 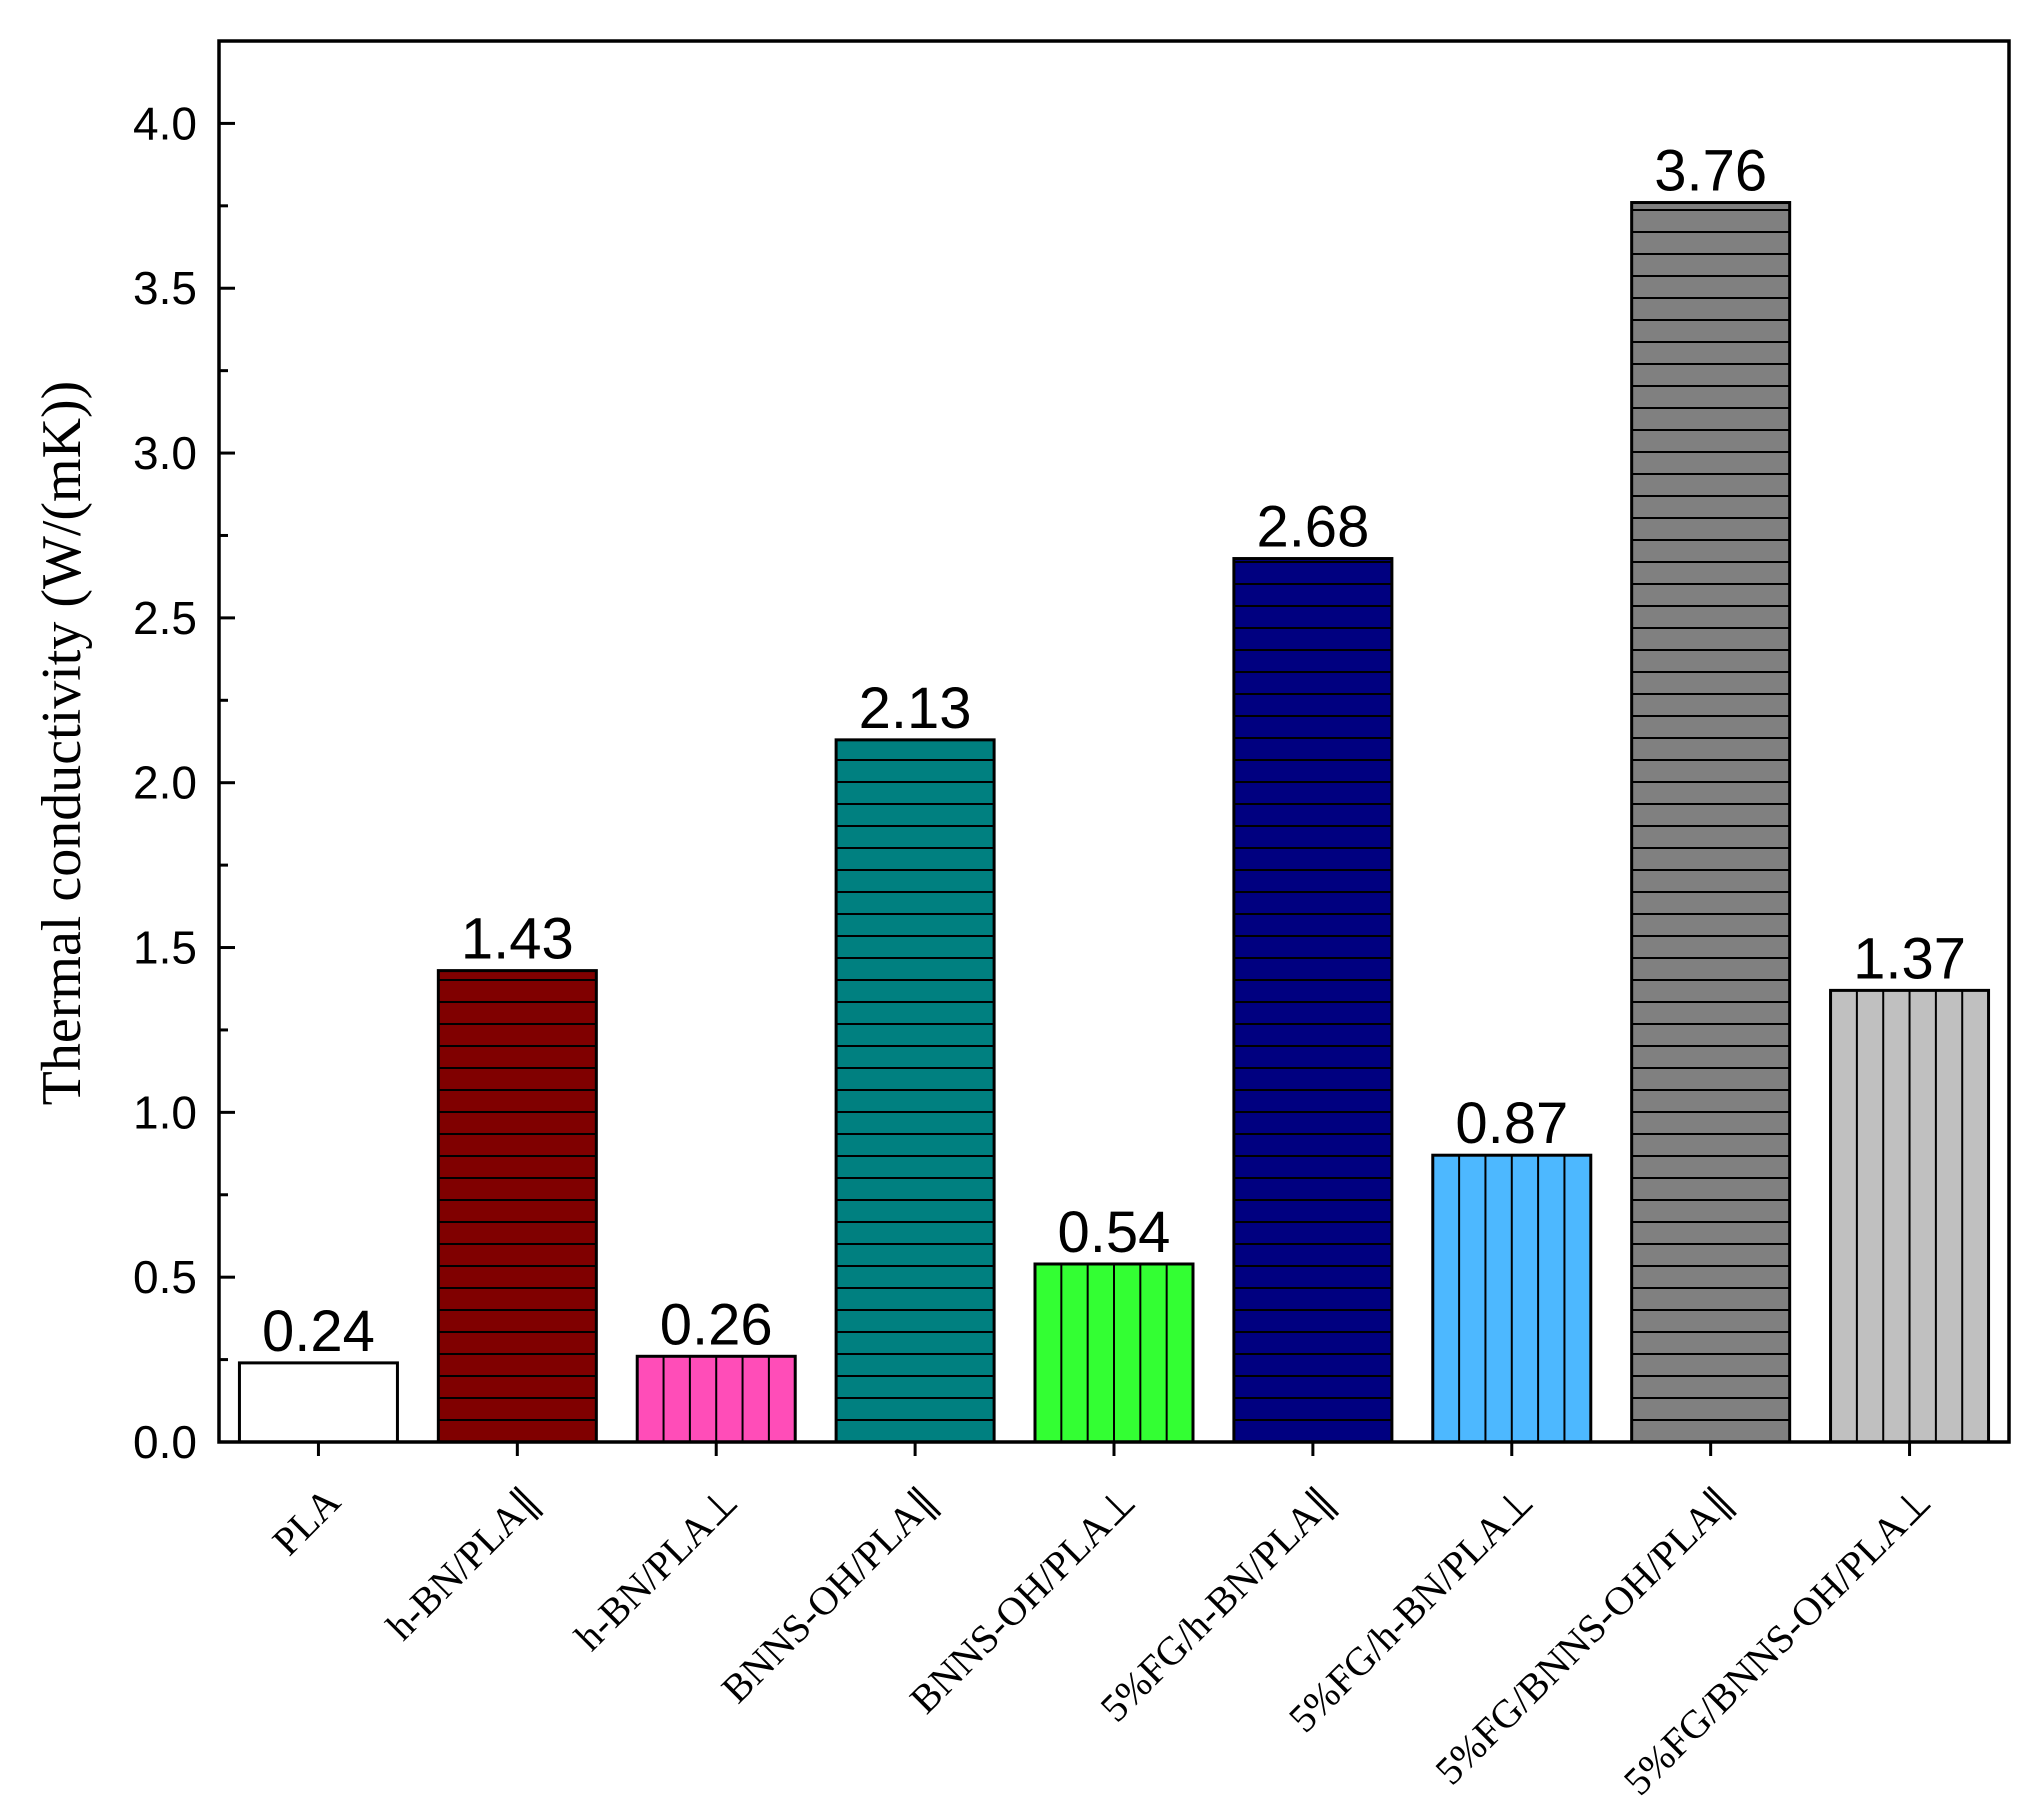 I want to click on bar-value-label: 0.24, so click(x=318, y=1331).